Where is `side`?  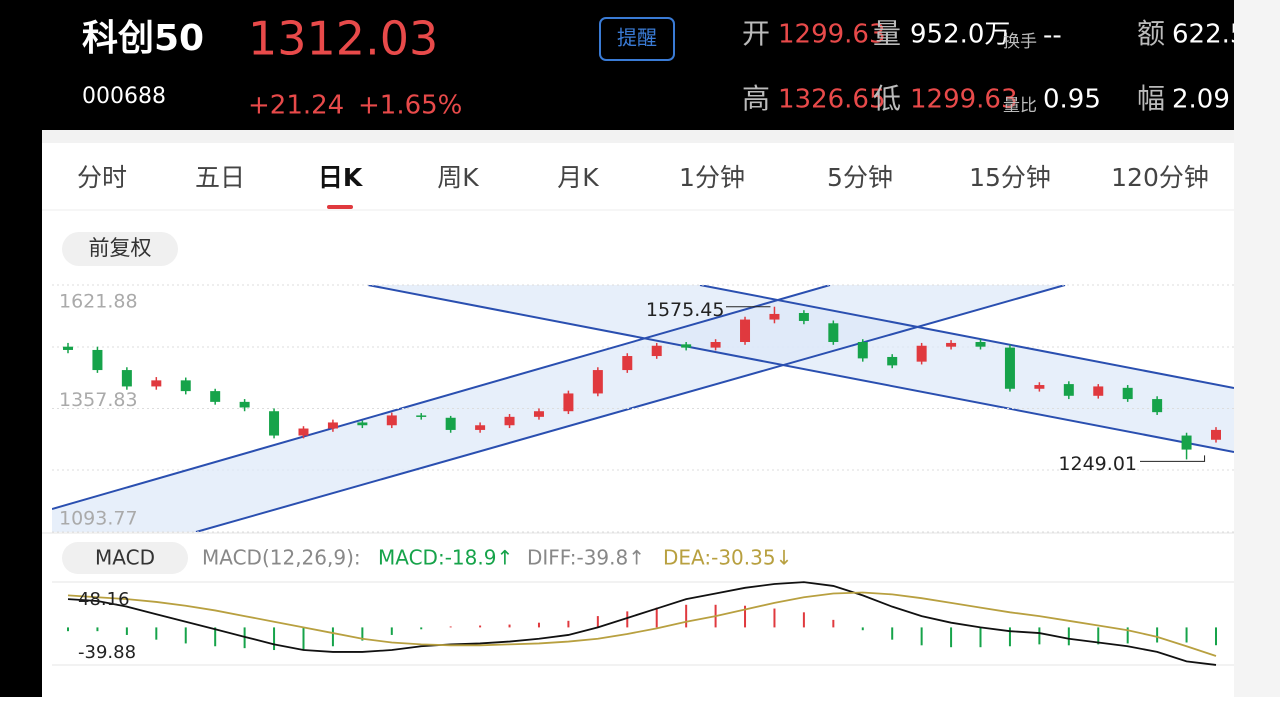
side is located at coordinates (1257, 348).